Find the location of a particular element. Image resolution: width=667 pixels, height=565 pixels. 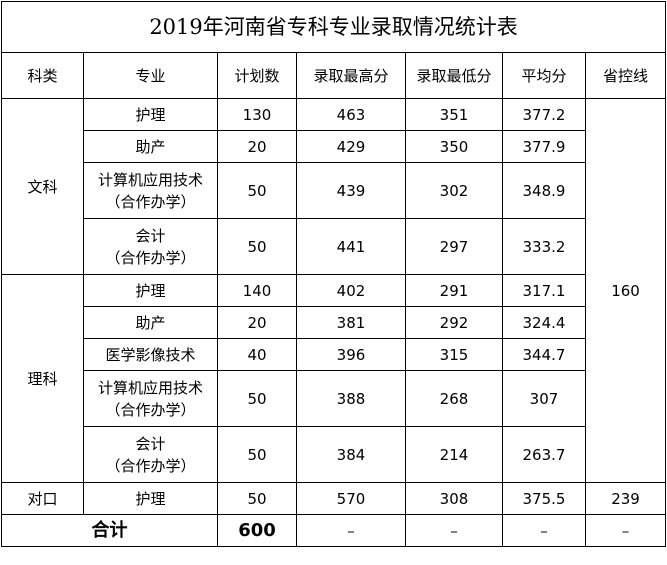

table-row: 计算机应用技术 （合作办学） 50 439 302 348.9 is located at coordinates (334, 190).